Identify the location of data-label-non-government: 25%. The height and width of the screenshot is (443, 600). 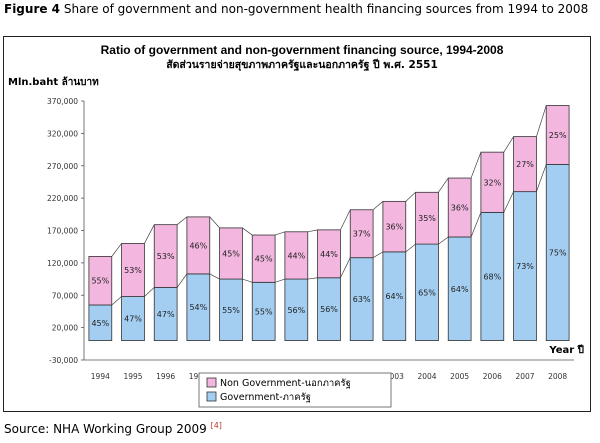
(558, 135).